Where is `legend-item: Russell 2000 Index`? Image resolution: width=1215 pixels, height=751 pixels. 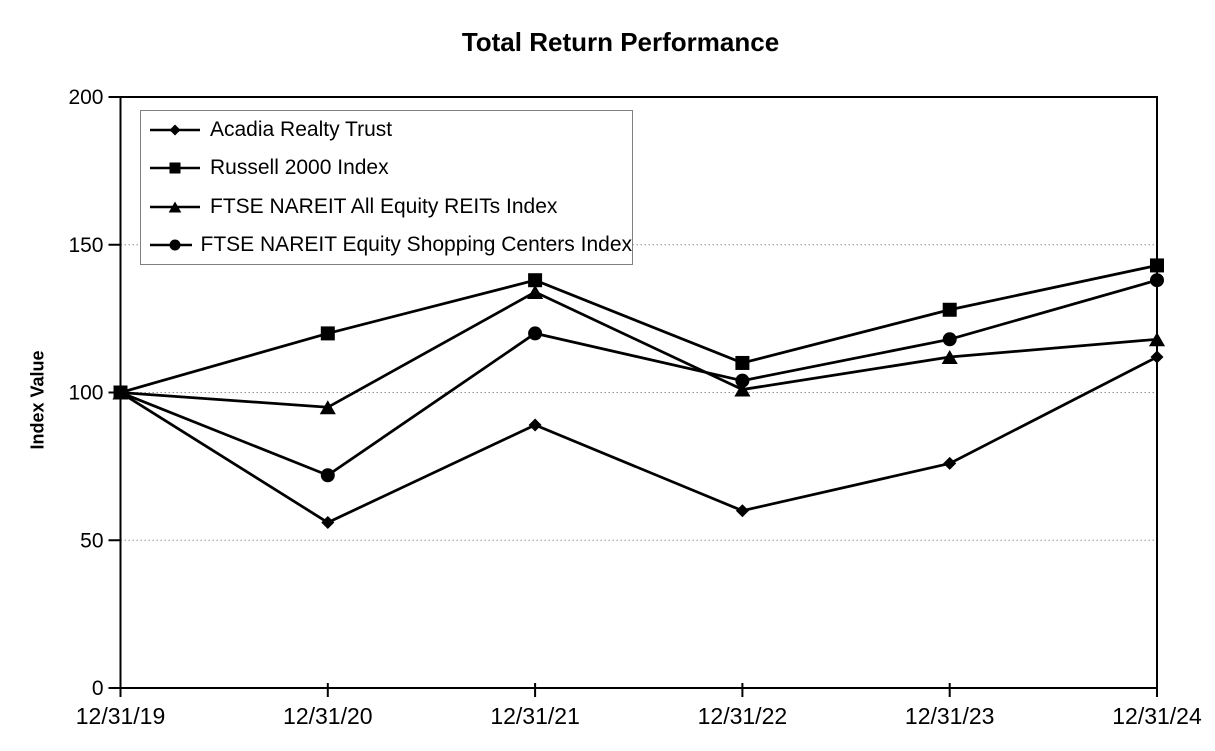
legend-item: Russell 2000 Index is located at coordinates (390, 168).